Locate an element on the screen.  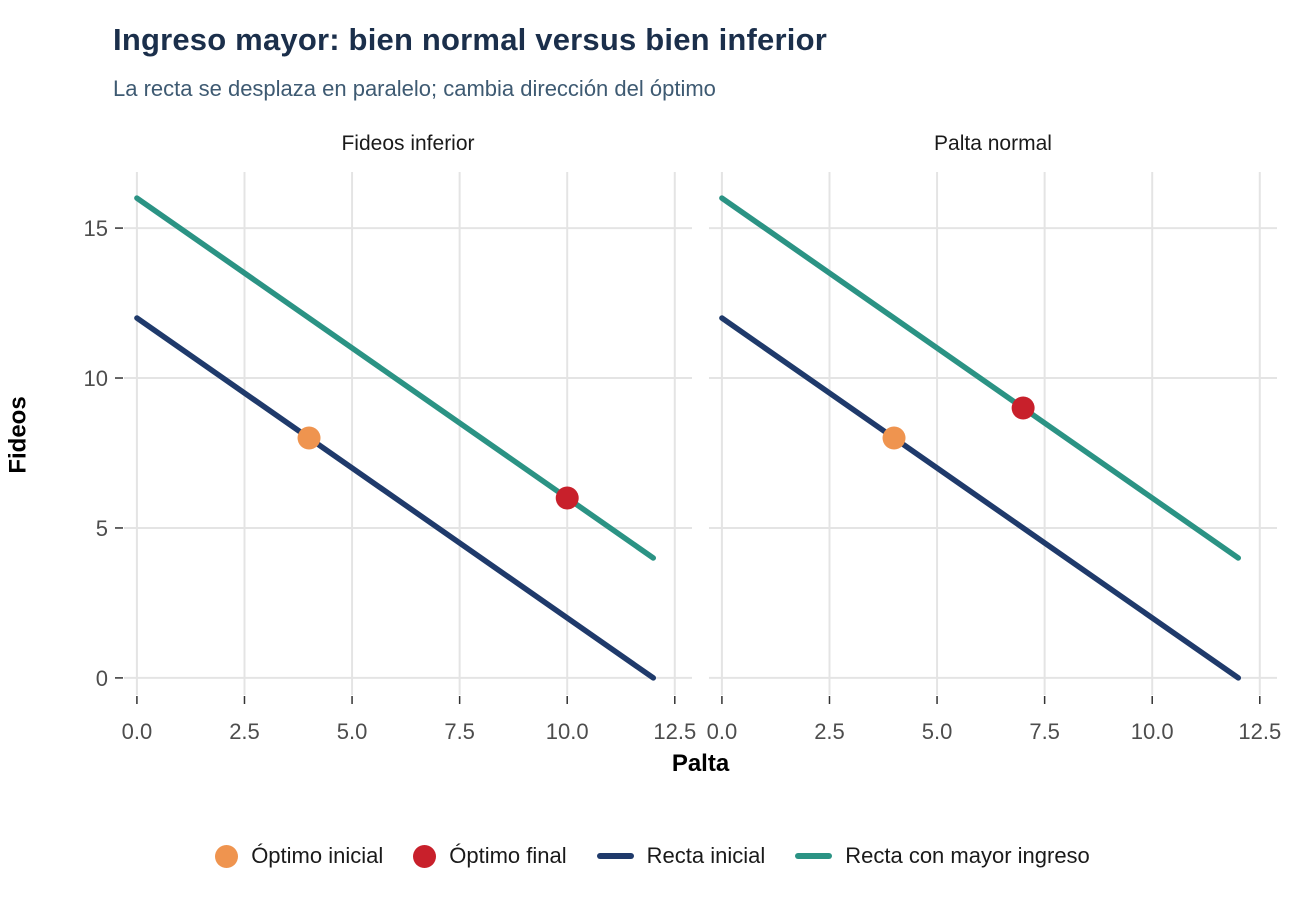
x-axis-ticks-fideos-inferior is located at coordinates (406, 700).